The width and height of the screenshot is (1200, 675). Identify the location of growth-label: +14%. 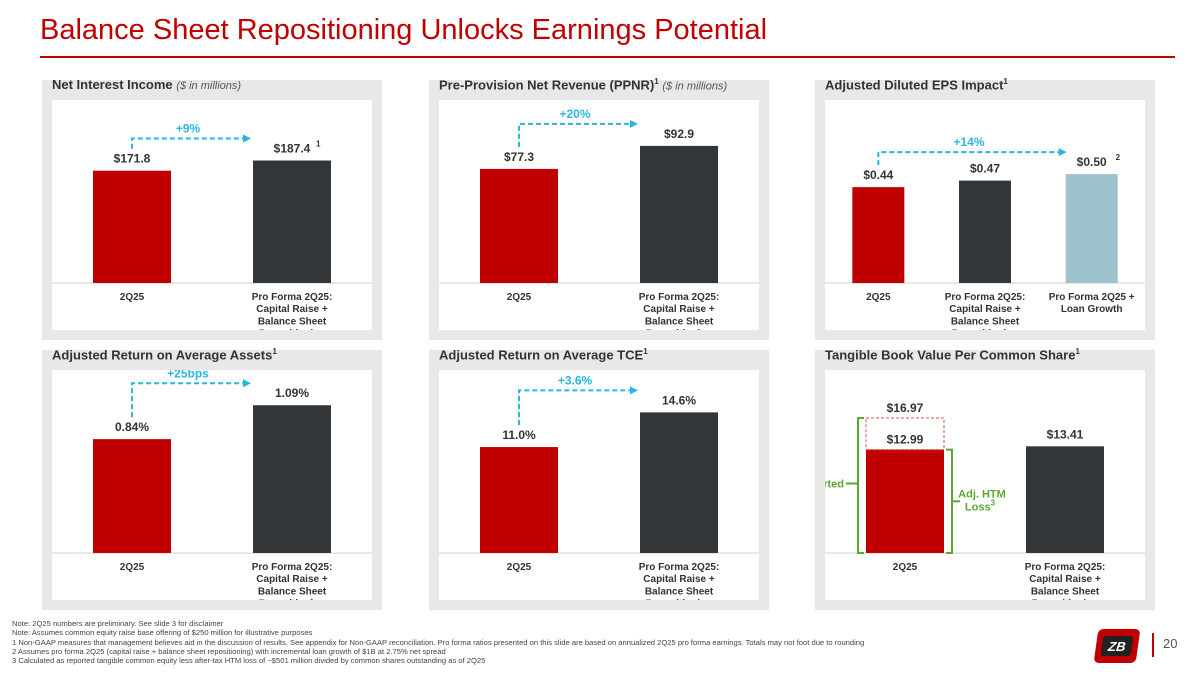
(968, 142).